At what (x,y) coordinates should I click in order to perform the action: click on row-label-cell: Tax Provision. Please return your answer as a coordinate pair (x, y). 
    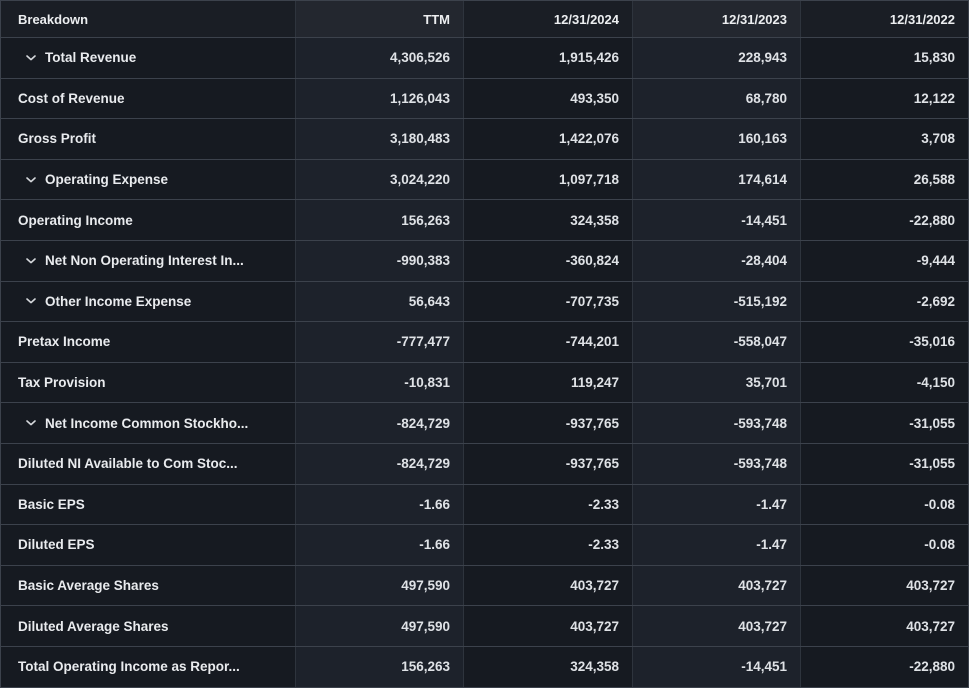
    Looking at the image, I should click on (148, 382).